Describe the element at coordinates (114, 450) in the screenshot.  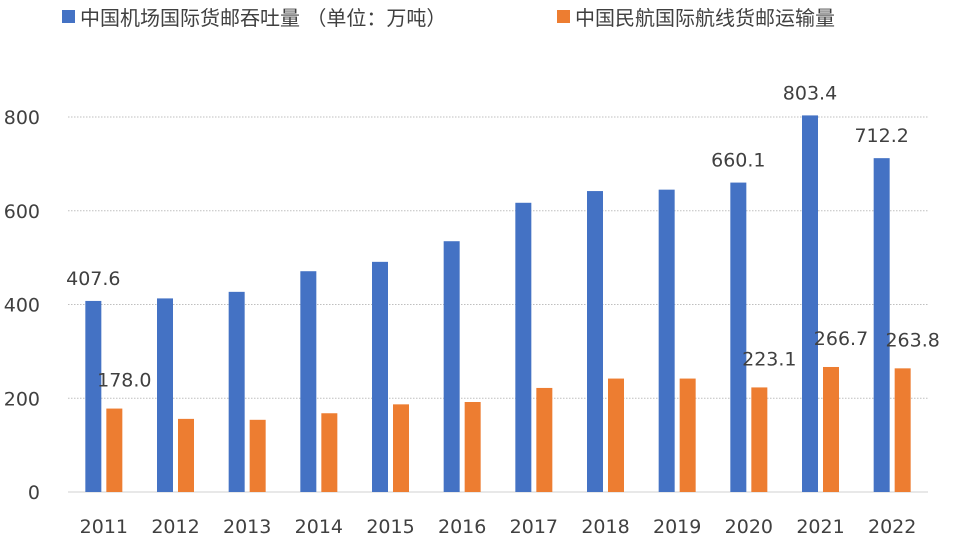
I see `bar-series-2-2011` at that location.